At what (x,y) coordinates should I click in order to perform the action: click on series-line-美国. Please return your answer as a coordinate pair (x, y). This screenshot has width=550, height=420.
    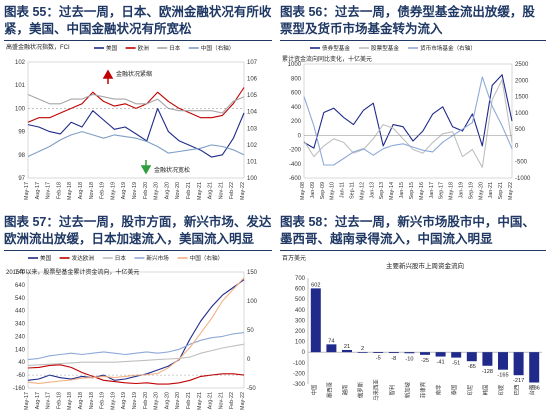
    Looking at the image, I should click on (136, 330).